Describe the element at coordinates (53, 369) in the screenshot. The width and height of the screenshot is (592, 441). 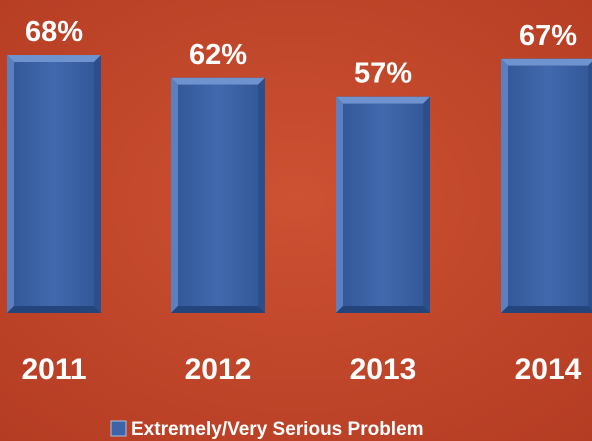
I see `category-label: 2011` at that location.